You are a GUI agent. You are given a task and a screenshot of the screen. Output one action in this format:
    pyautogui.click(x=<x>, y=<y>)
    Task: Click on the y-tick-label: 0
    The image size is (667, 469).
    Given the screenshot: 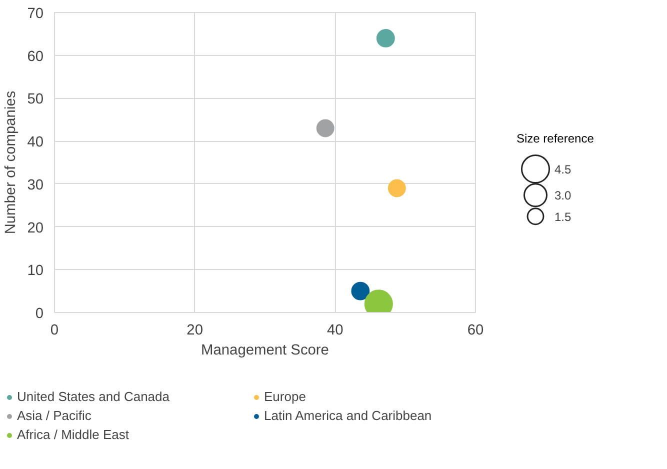 What is the action you would take?
    pyautogui.click(x=39, y=314)
    